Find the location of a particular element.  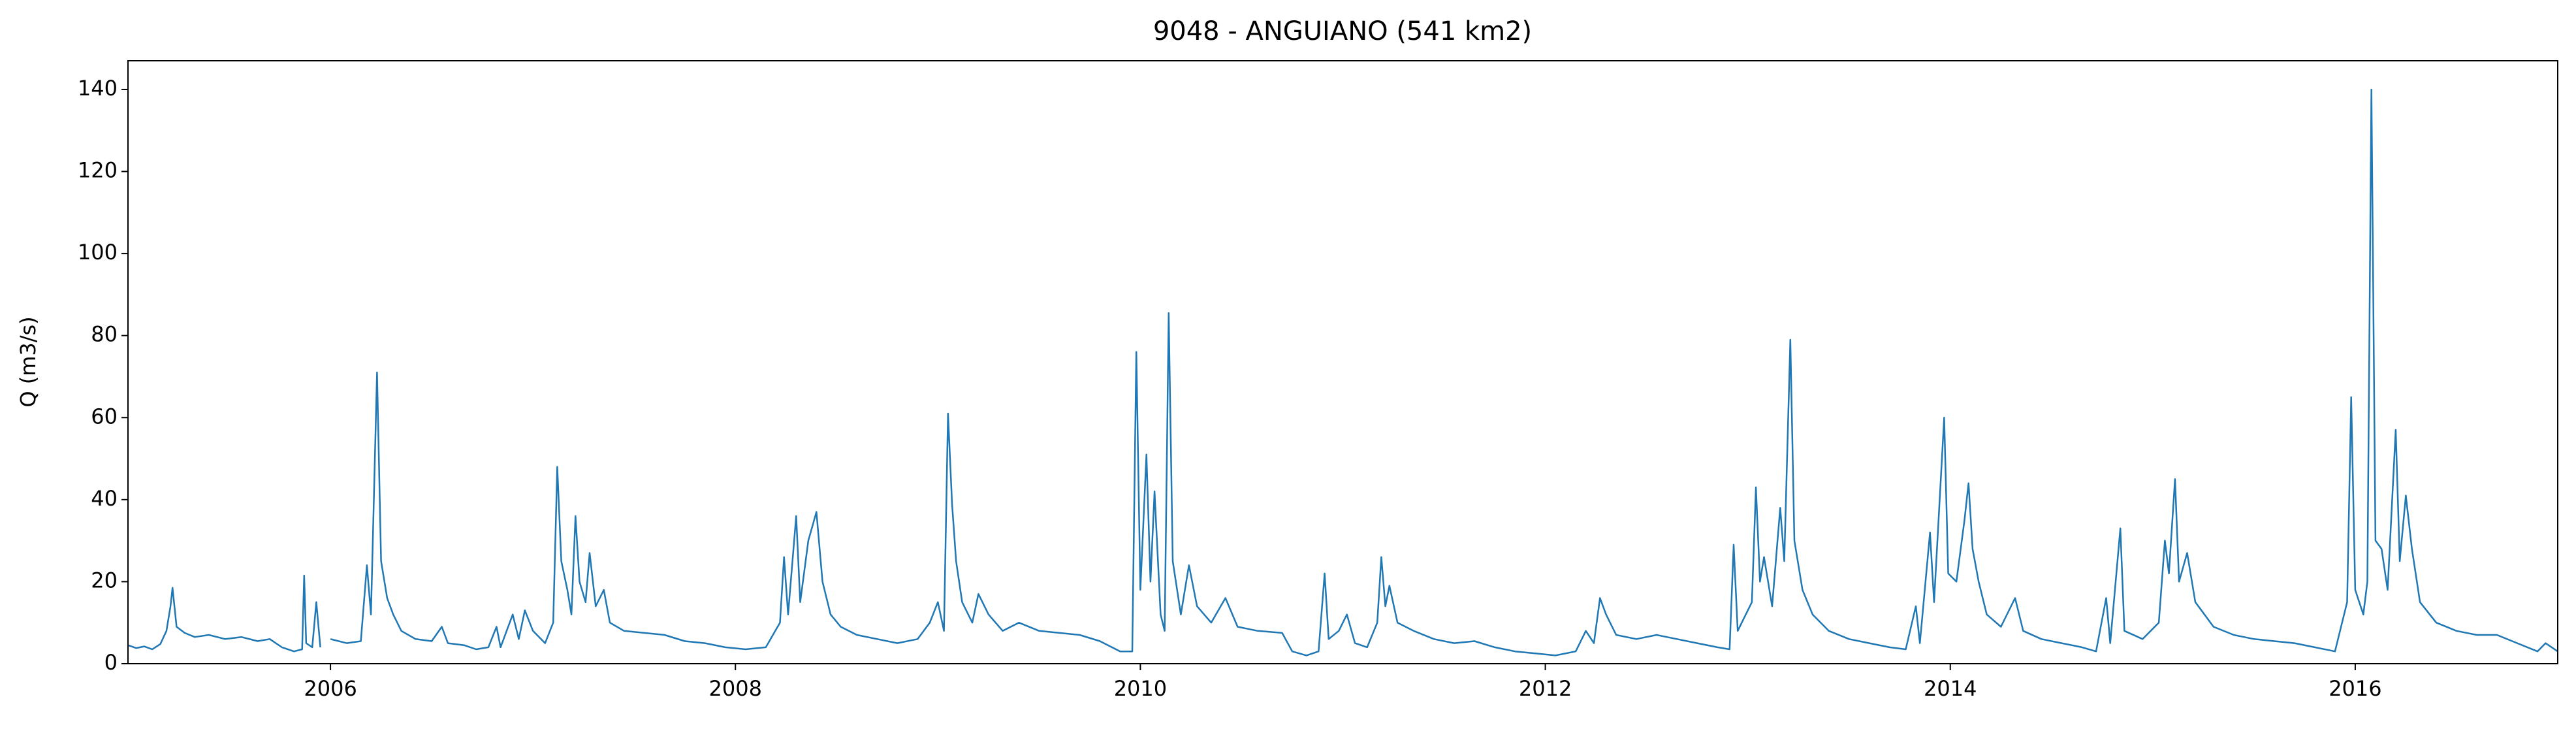

y-tick-label: 20 is located at coordinates (104, 580).